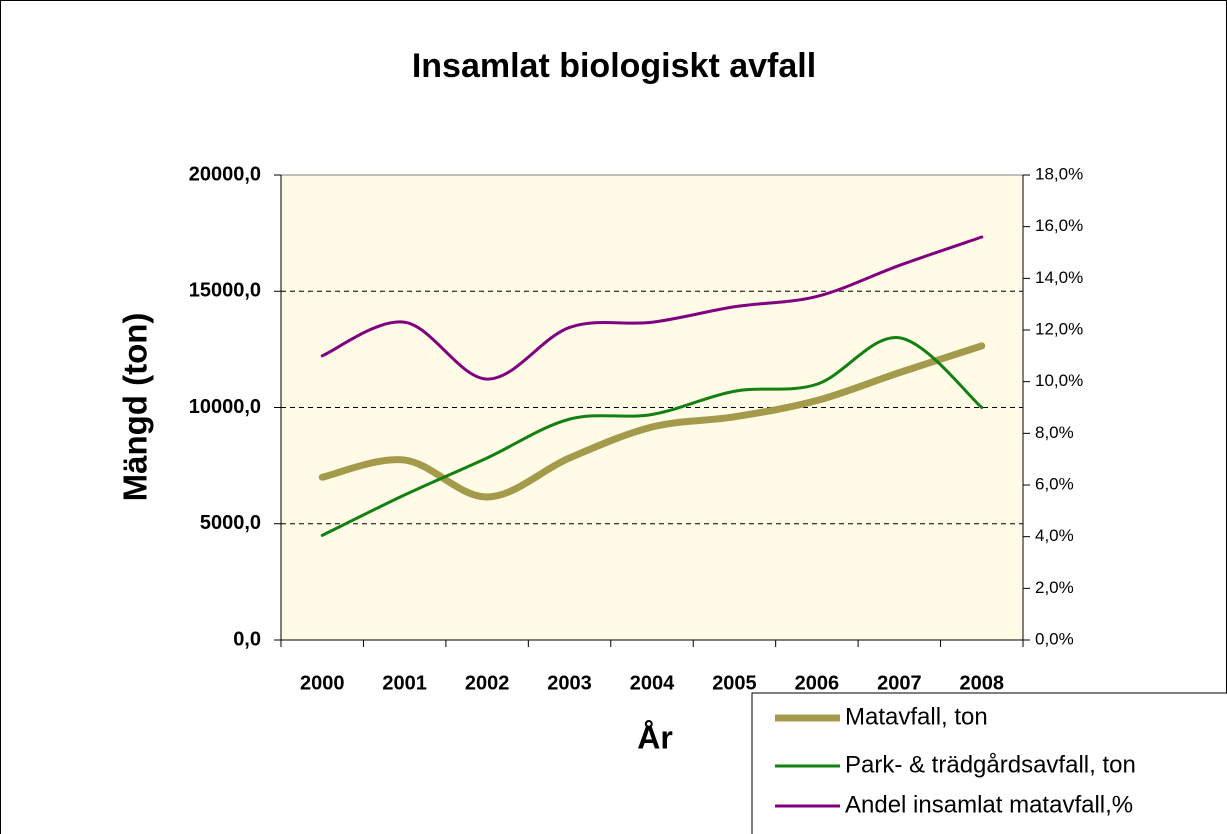 The image size is (1227, 834). What do you see at coordinates (1059, 277) in the screenshot?
I see `y2-tick-label: 14,0%` at bounding box center [1059, 277].